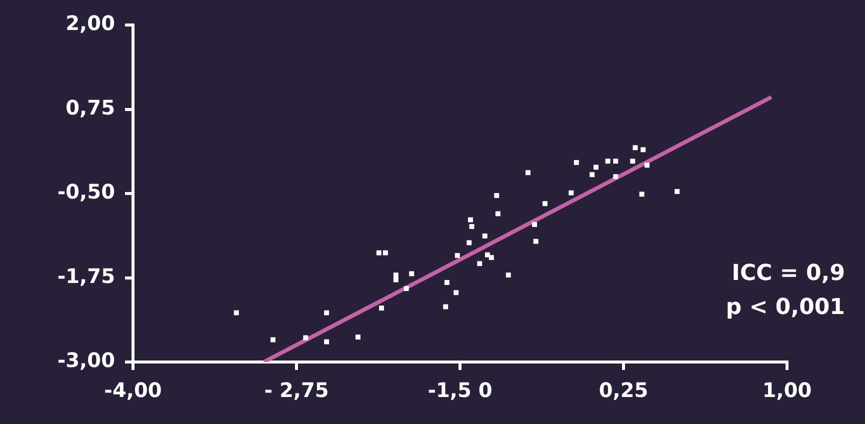  What do you see at coordinates (133, 390) in the screenshot?
I see `x-tick-label: -4,00` at bounding box center [133, 390].